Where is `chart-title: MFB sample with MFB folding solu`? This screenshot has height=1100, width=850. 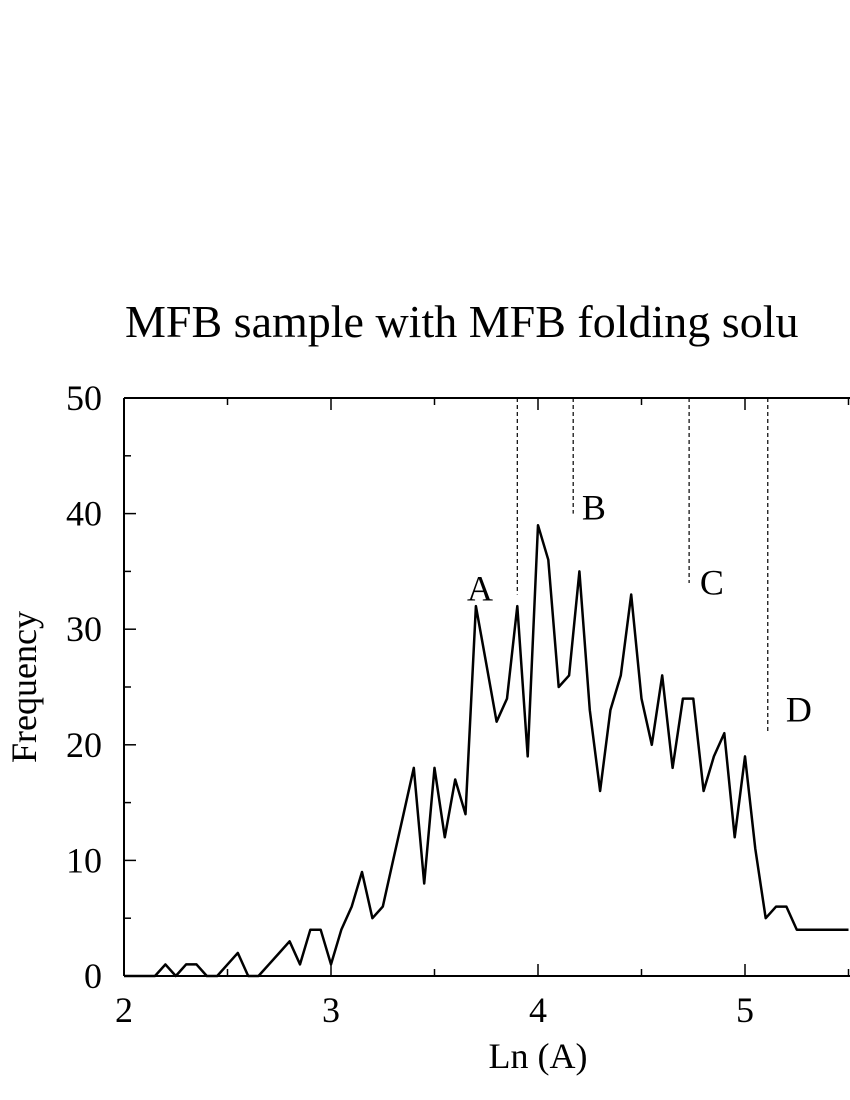
chart-title: MFB sample with MFB folding solu is located at coordinates (461, 321).